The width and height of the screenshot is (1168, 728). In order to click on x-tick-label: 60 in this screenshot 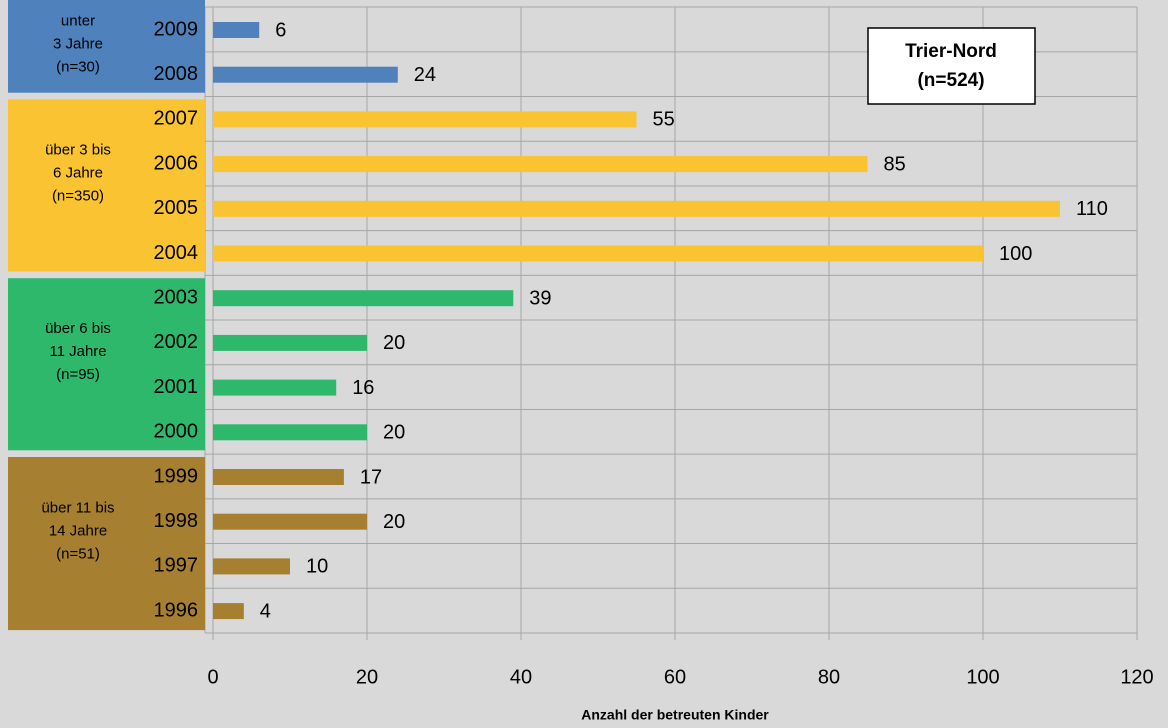, I will do `click(675, 677)`.